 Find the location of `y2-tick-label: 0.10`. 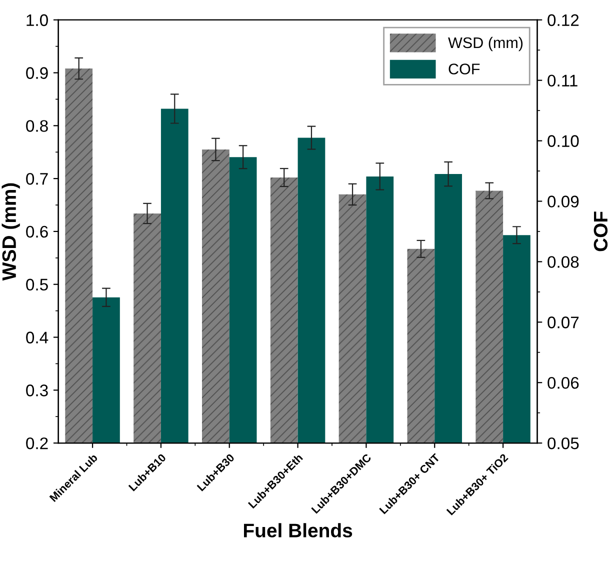

y2-tick-label: 0.10 is located at coordinates (563, 141).